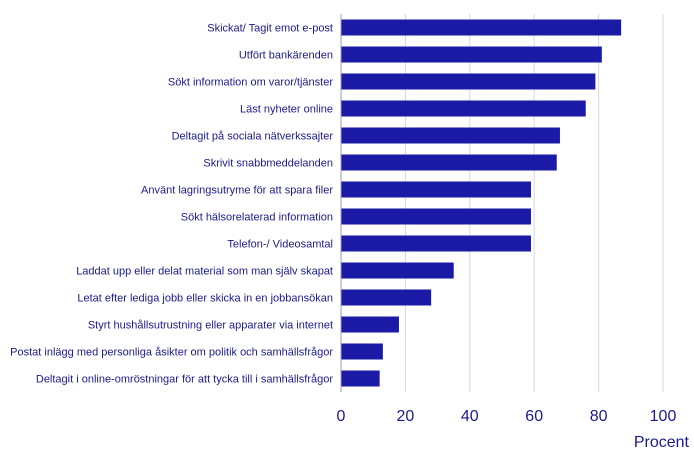 This screenshot has width=694, height=463. Describe the element at coordinates (257, 218) in the screenshot. I see `category-label: Sökt hälsorelaterad information` at that location.